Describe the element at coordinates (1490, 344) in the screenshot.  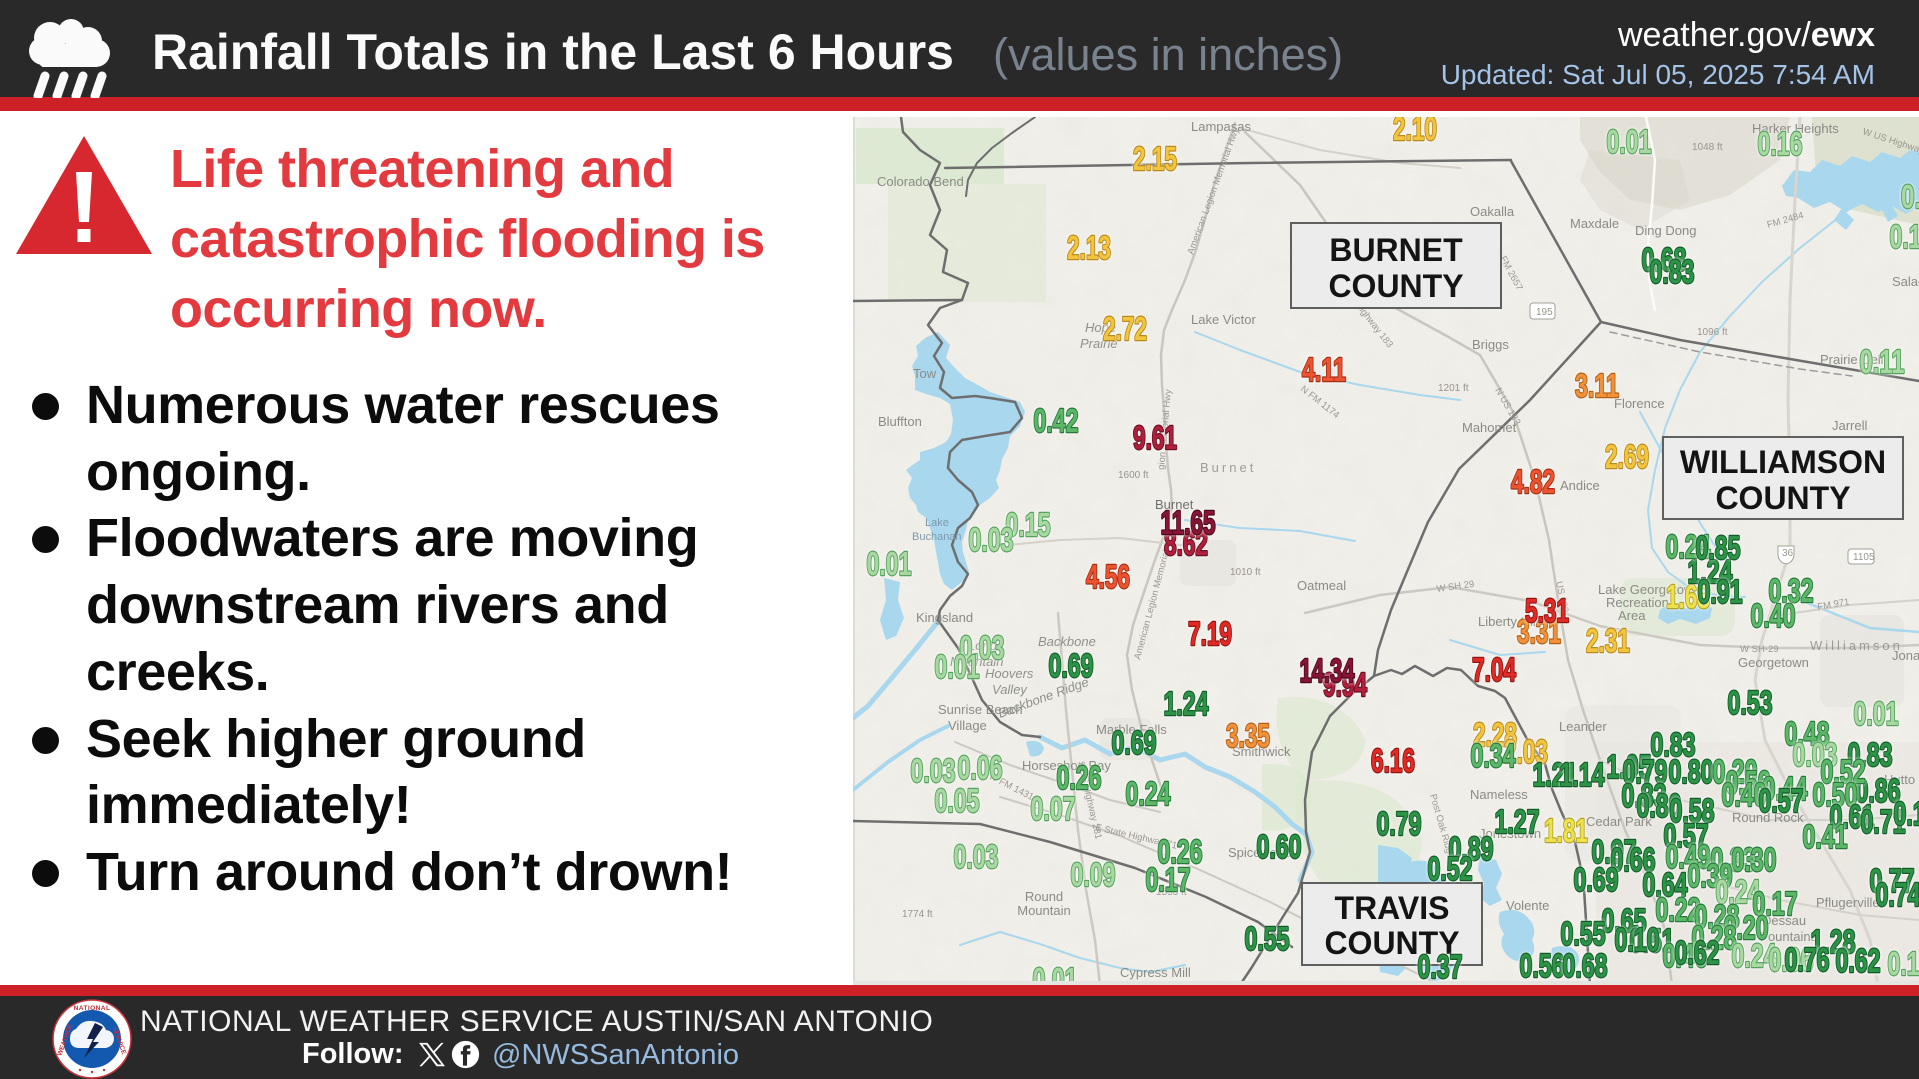
I see `svg-text: Briggs` at that location.